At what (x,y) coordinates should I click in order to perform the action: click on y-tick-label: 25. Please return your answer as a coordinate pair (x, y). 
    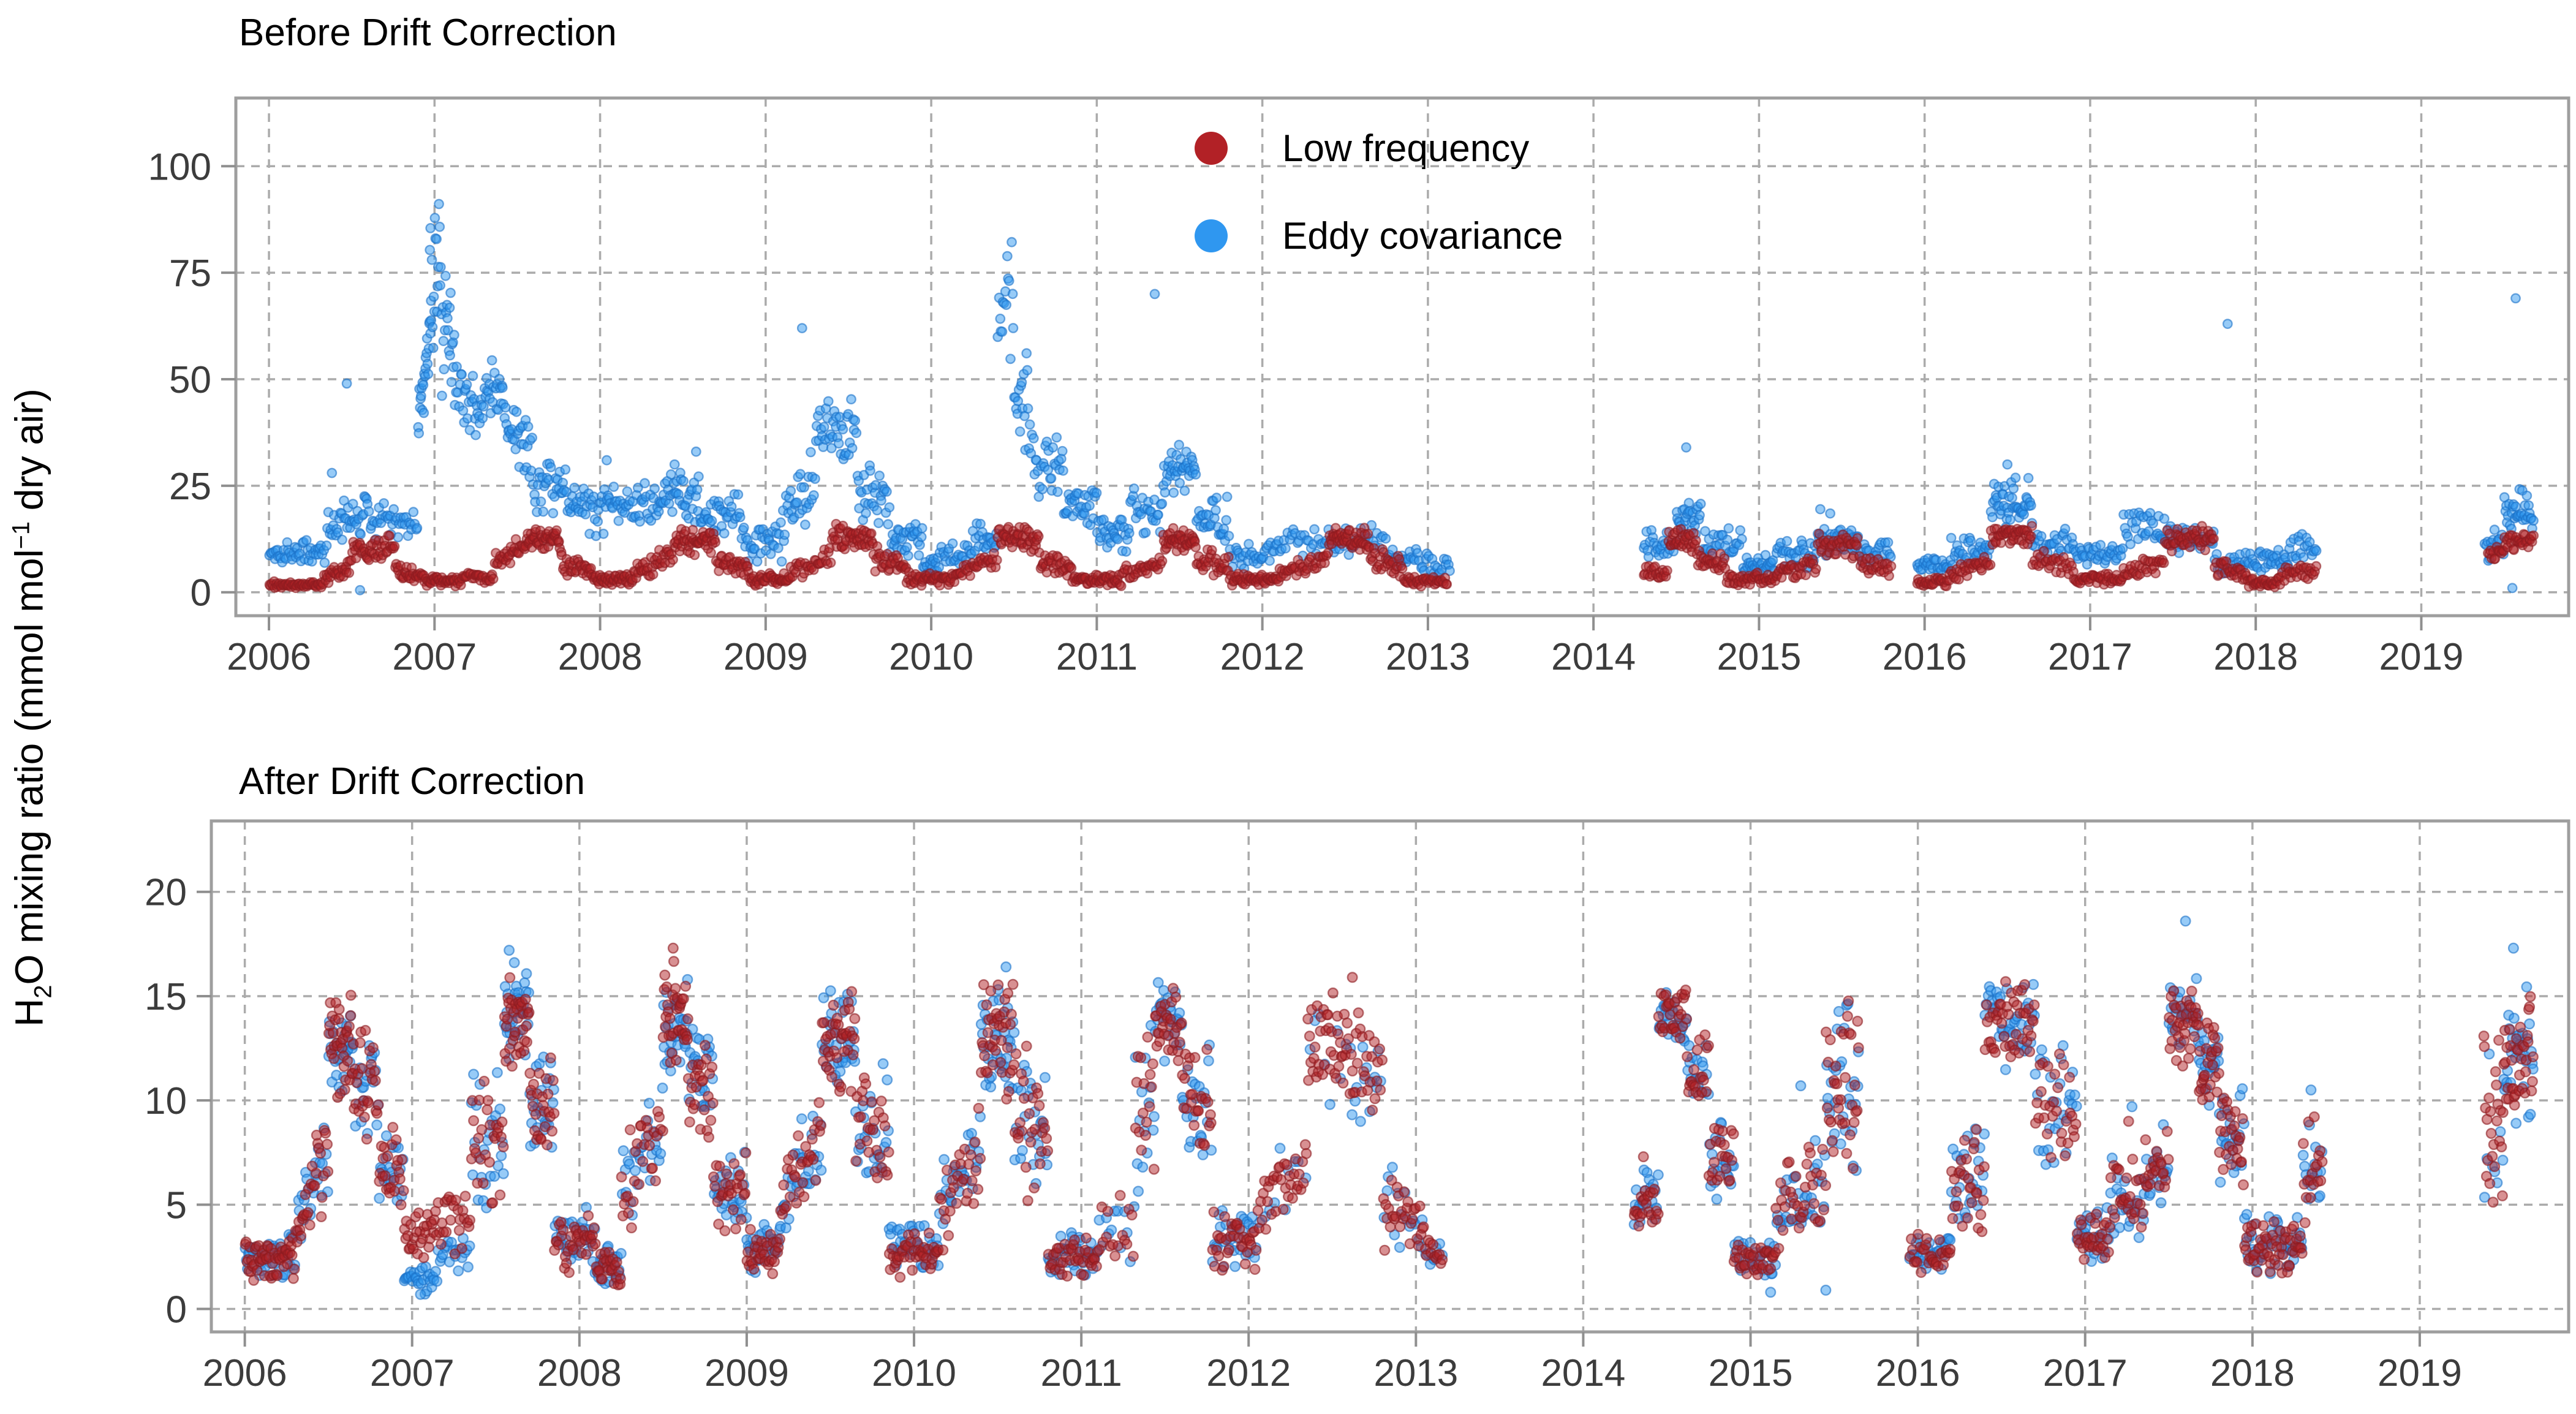
    Looking at the image, I should click on (190, 487).